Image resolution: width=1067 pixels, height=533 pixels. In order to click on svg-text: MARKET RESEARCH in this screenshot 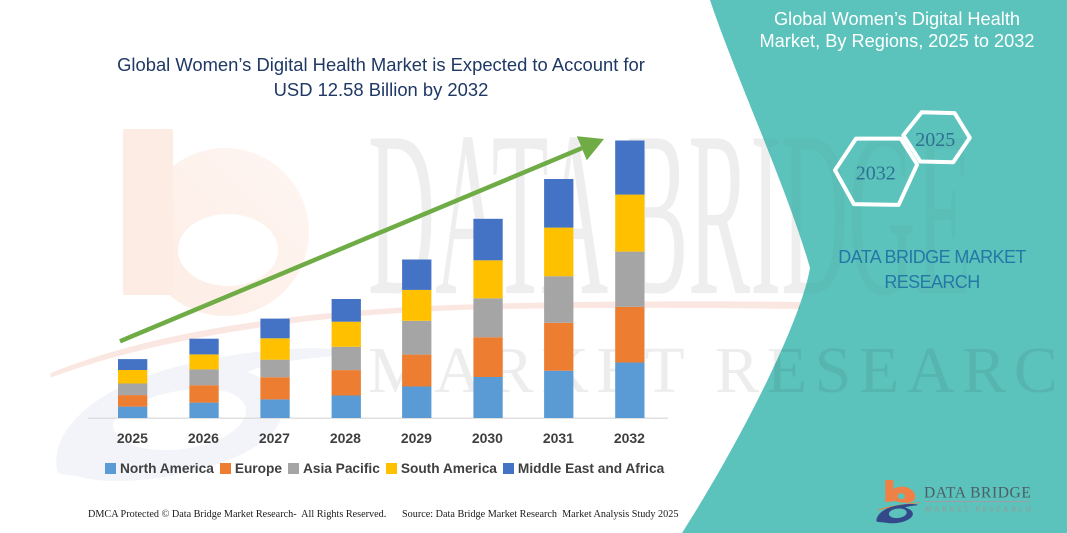, I will do `click(979, 509)`.